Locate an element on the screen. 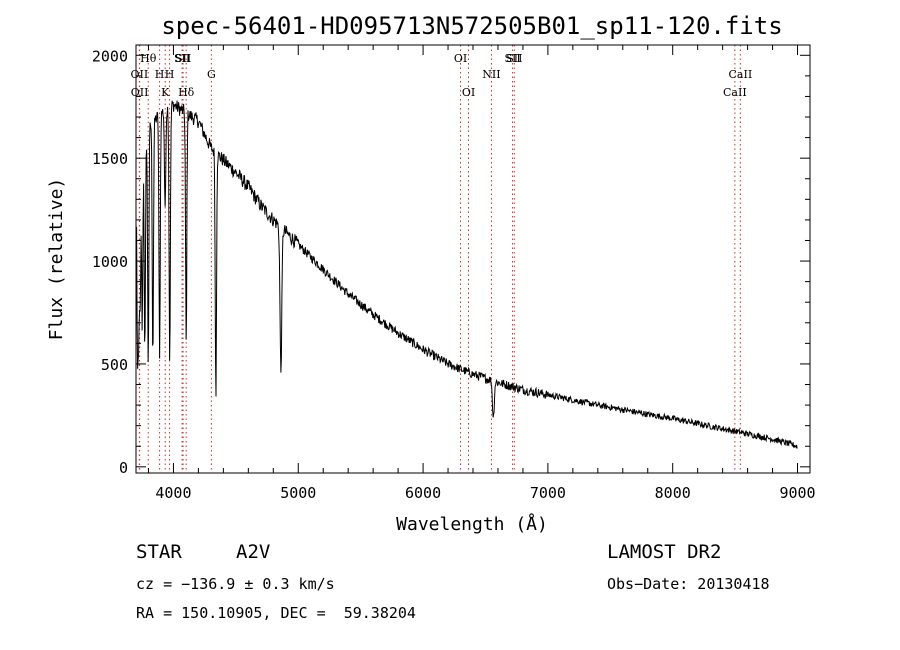  y-tick-label: 1000 is located at coordinates (110, 262).